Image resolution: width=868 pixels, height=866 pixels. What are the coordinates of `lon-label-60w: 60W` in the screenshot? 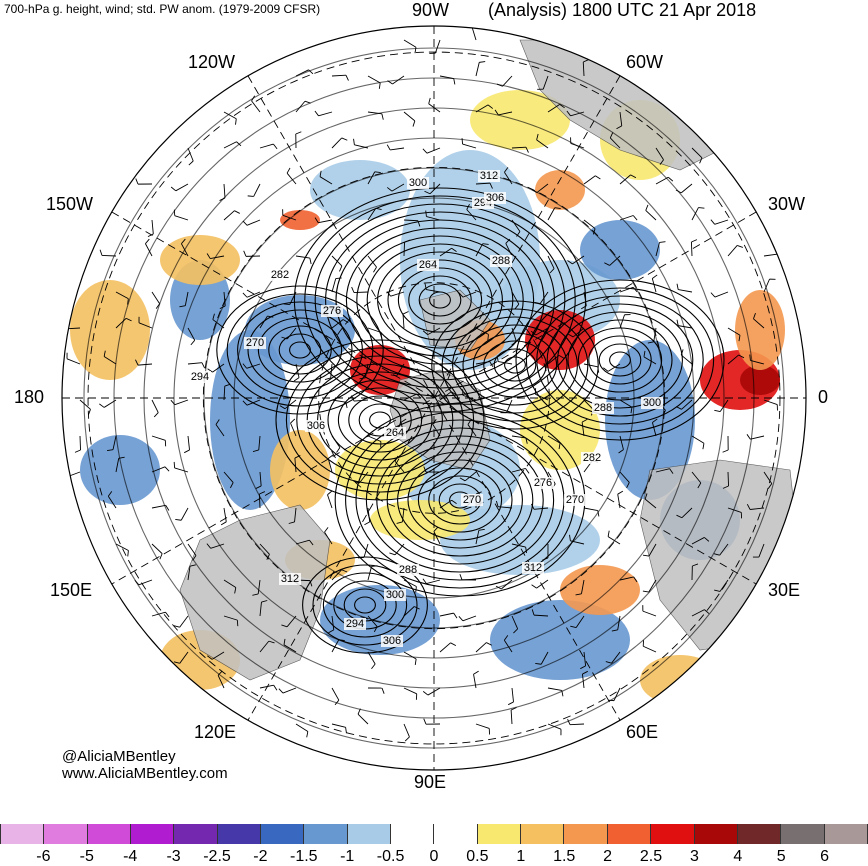 It's located at (644, 62).